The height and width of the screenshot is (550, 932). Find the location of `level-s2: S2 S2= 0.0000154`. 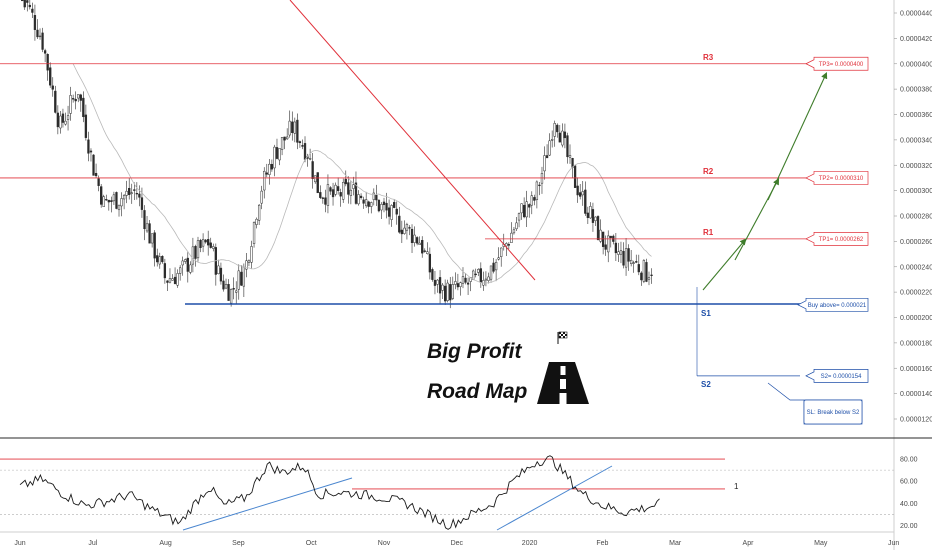

level-s2: S2 S2= 0.0000154 is located at coordinates (782, 338).